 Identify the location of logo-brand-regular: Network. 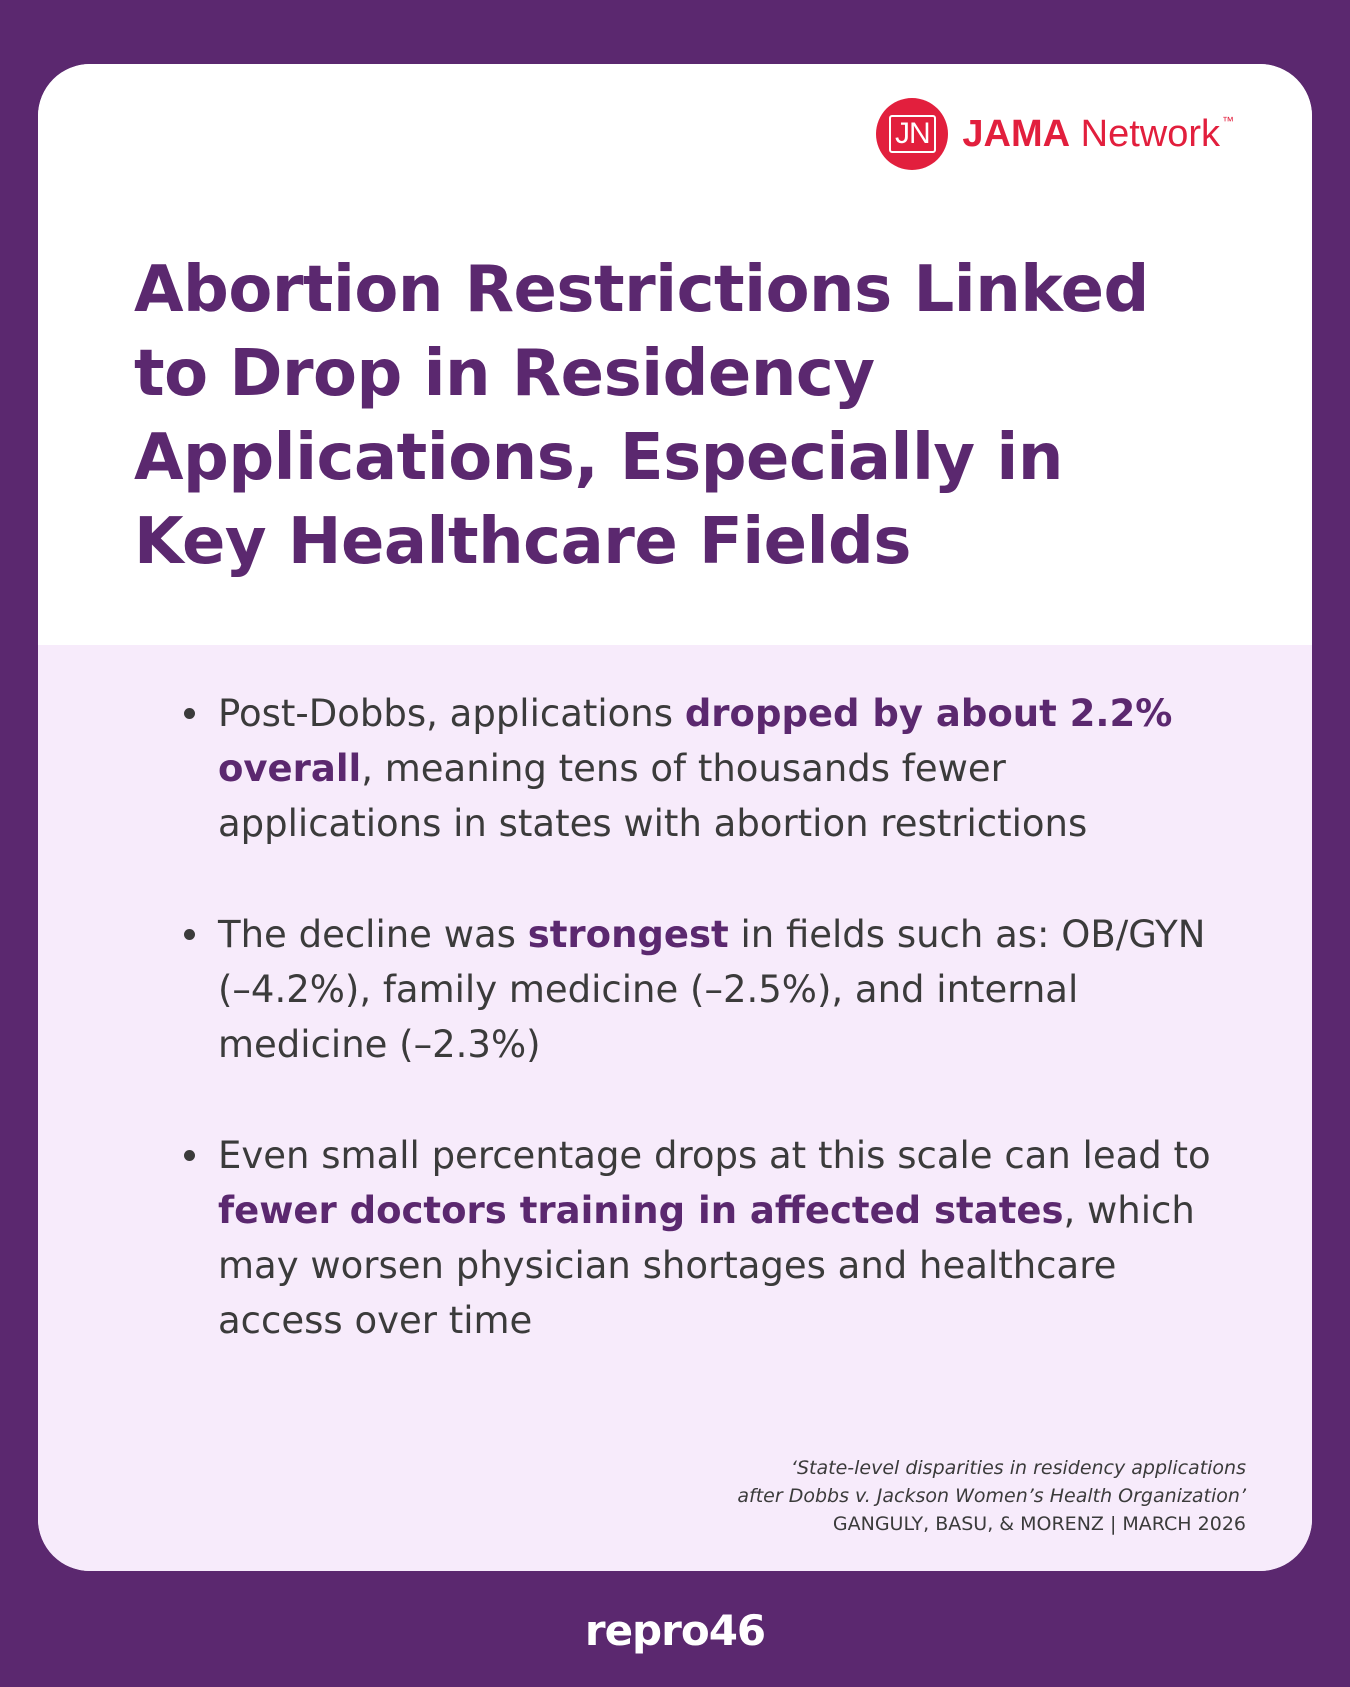
(1145, 134).